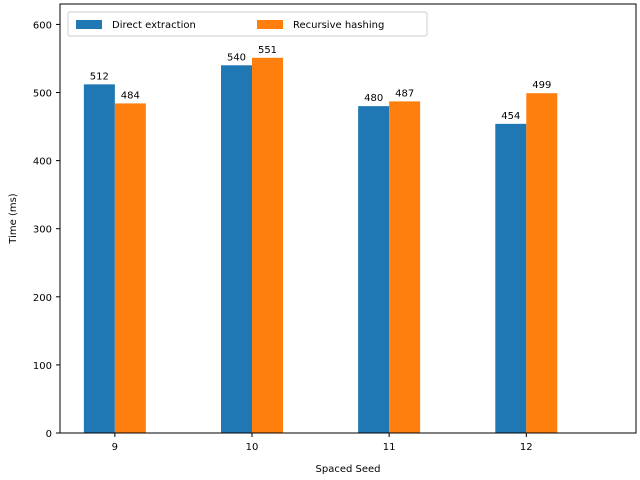 This screenshot has width=640, height=480. I want to click on x-tick-label: 12, so click(526, 447).